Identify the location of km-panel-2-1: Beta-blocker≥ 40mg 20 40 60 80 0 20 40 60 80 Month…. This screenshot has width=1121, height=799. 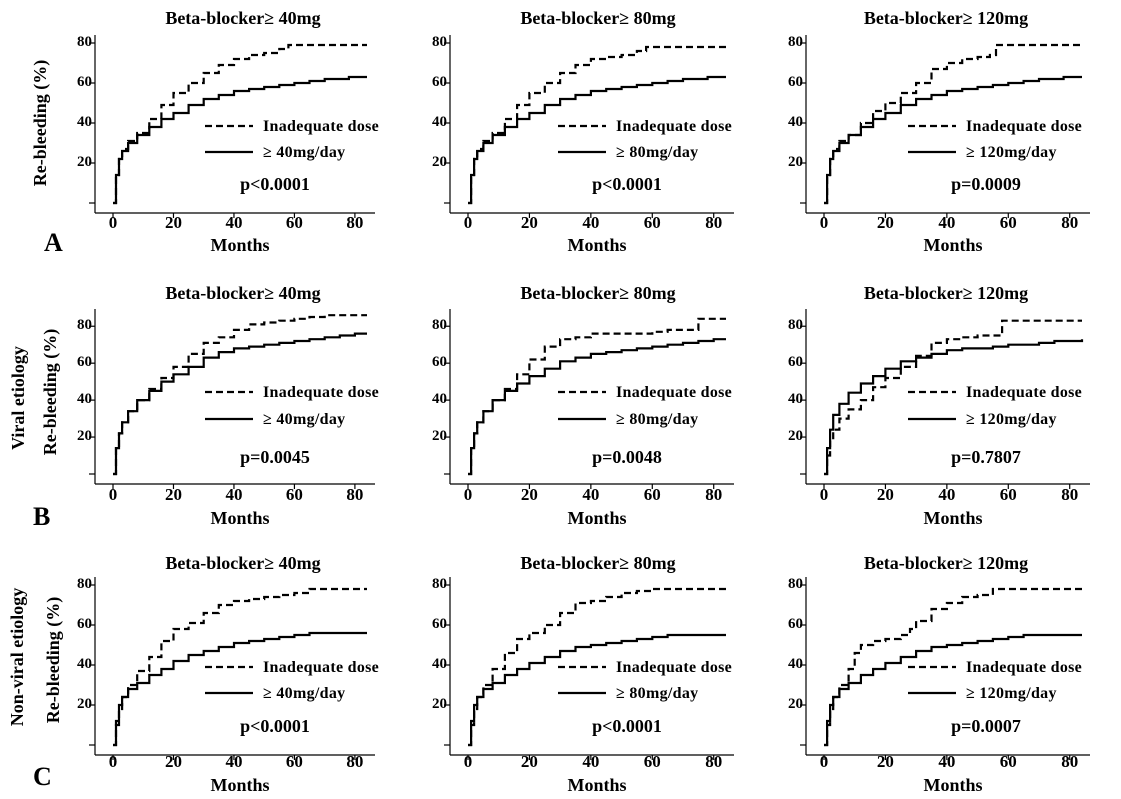
(228, 405).